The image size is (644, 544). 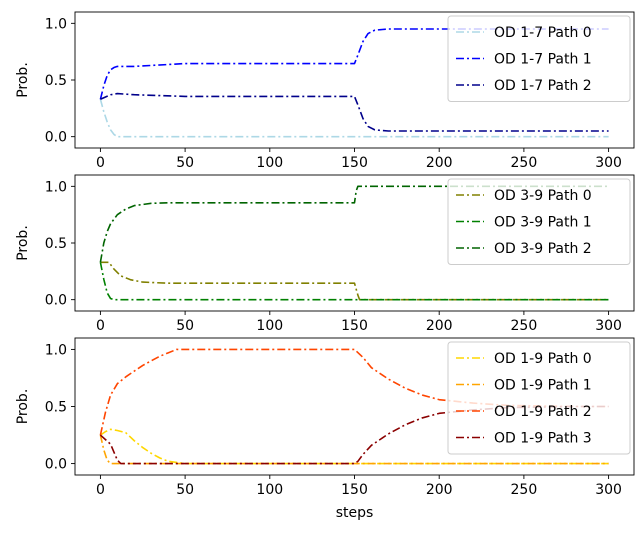 I want to click on legend-label: OD 1-9 Path 0, so click(x=543, y=359).